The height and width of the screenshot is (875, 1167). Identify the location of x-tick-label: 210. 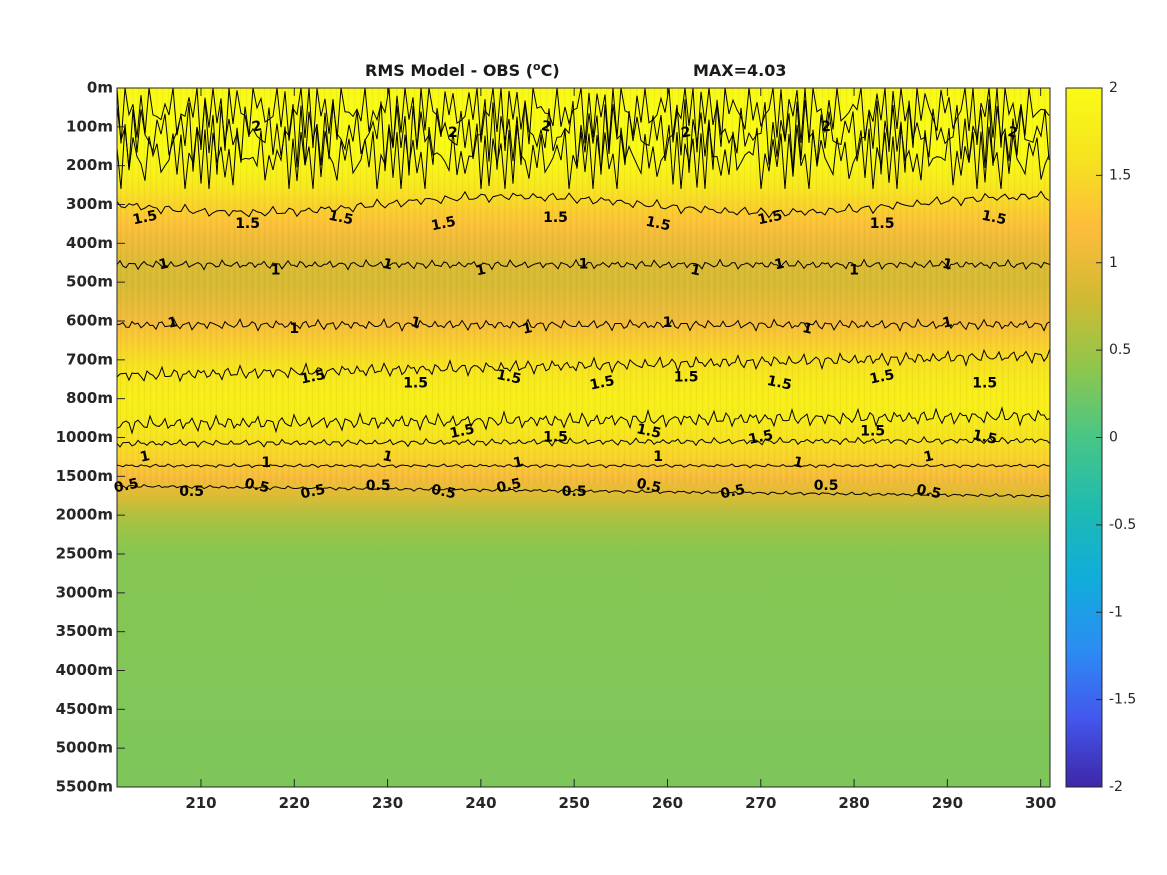
(200, 803).